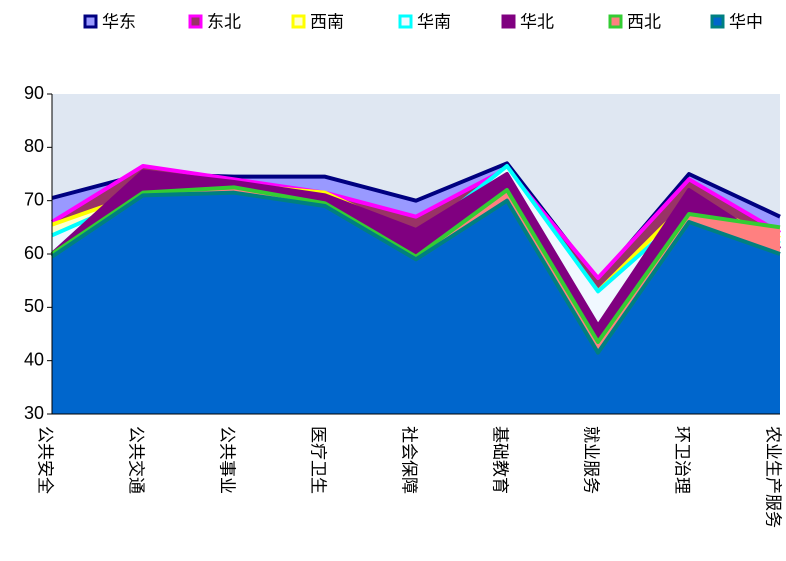 The width and height of the screenshot is (786, 561). What do you see at coordinates (34, 413) in the screenshot?
I see `y-tick-label: 30` at bounding box center [34, 413].